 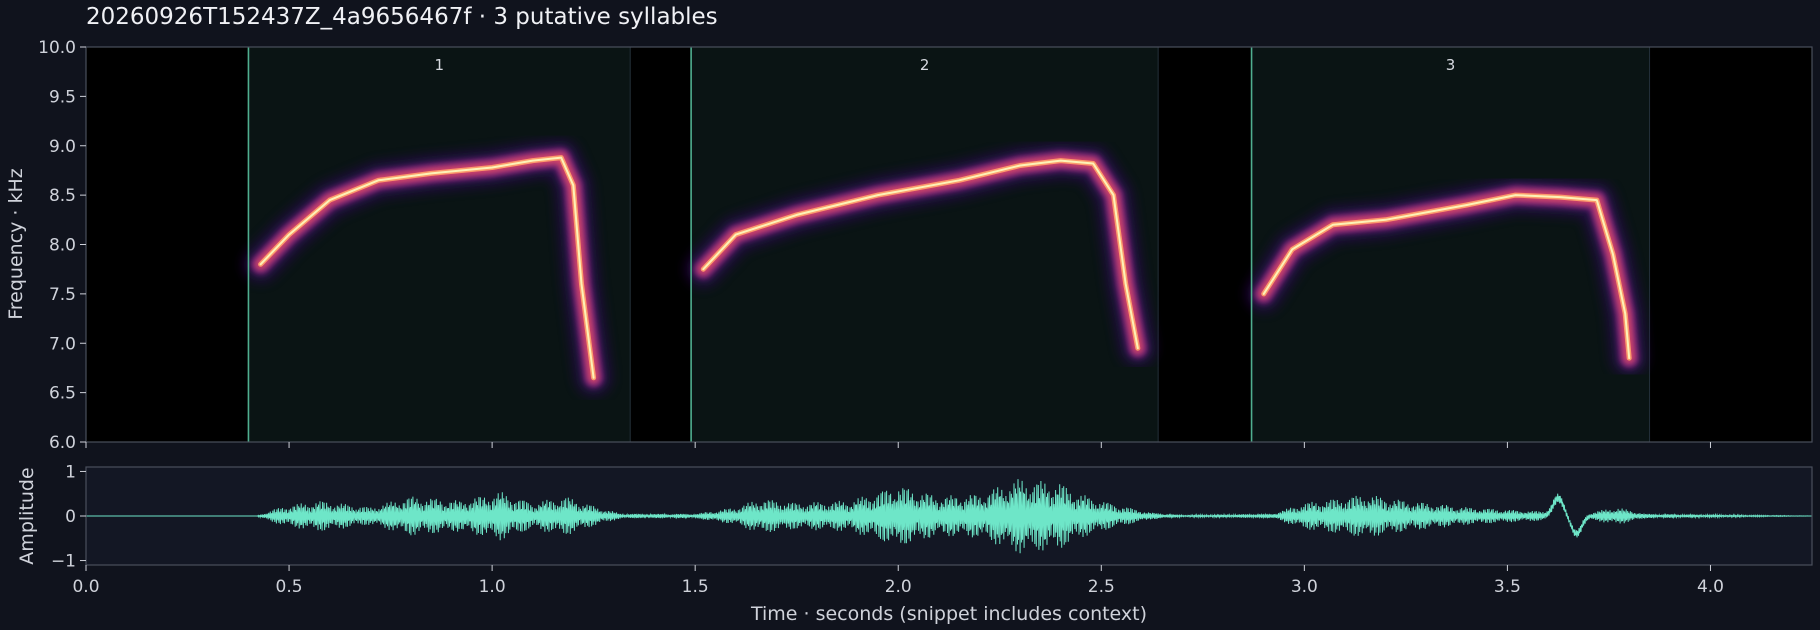 I want to click on time-tick-label-0: 0.0, so click(x=85, y=587).